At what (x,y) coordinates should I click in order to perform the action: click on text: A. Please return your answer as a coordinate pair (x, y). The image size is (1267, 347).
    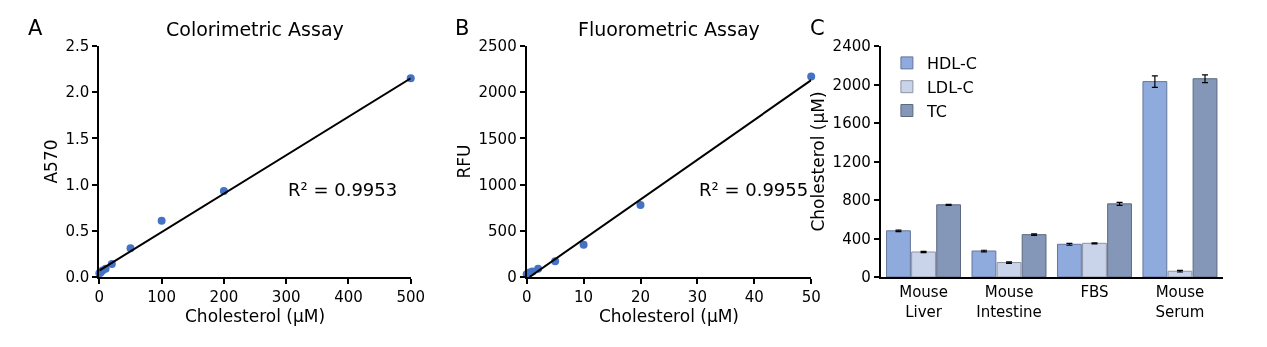
    Looking at the image, I should click on (35, 28).